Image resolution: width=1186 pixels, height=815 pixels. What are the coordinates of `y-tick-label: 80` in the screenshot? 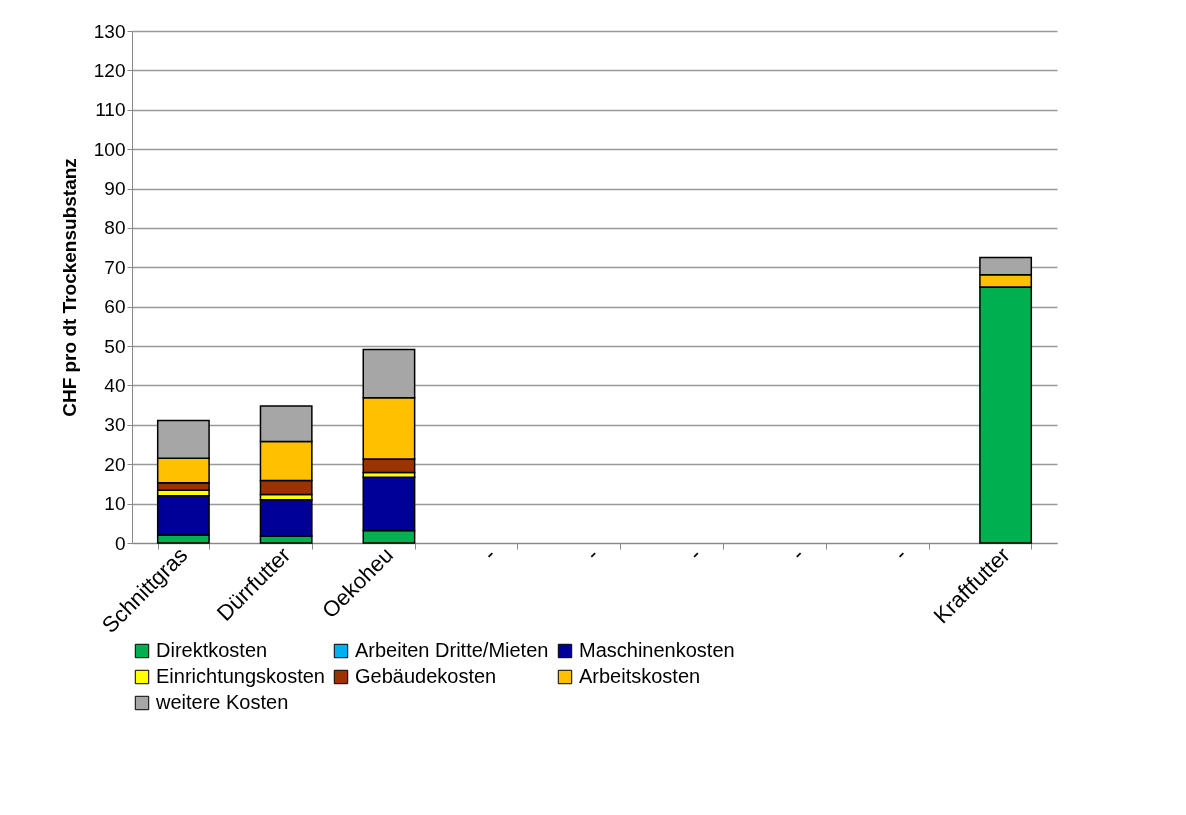 It's located at (115, 228).